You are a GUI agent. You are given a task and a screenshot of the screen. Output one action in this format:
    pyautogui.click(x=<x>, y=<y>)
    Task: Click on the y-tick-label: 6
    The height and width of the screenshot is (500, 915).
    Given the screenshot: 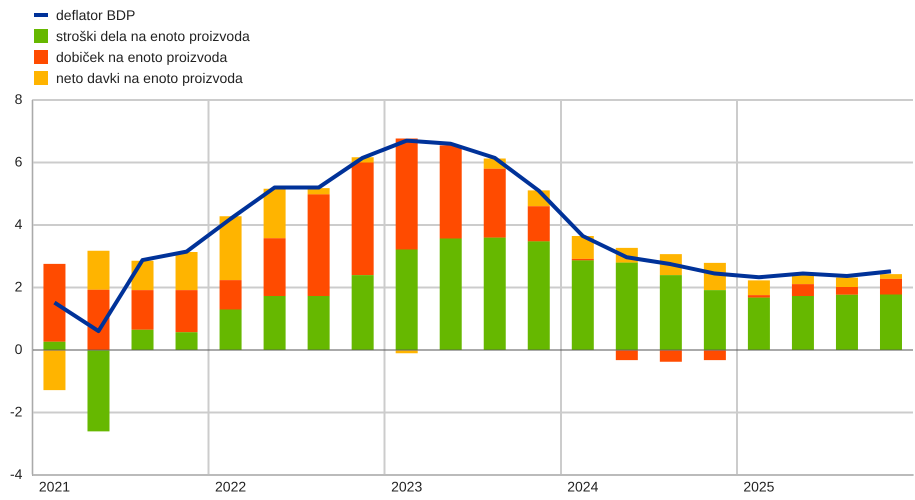 What is the action you would take?
    pyautogui.click(x=18, y=161)
    